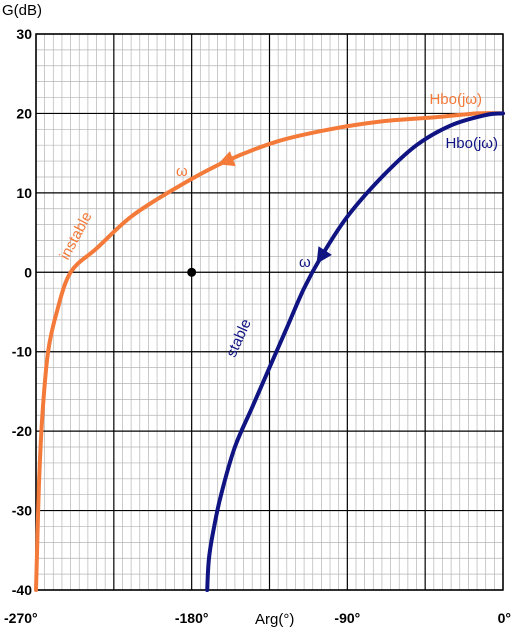 Image resolution: width=513 pixels, height=630 pixels. Describe the element at coordinates (504, 618) in the screenshot. I see `x-tick-label: 0°` at that location.